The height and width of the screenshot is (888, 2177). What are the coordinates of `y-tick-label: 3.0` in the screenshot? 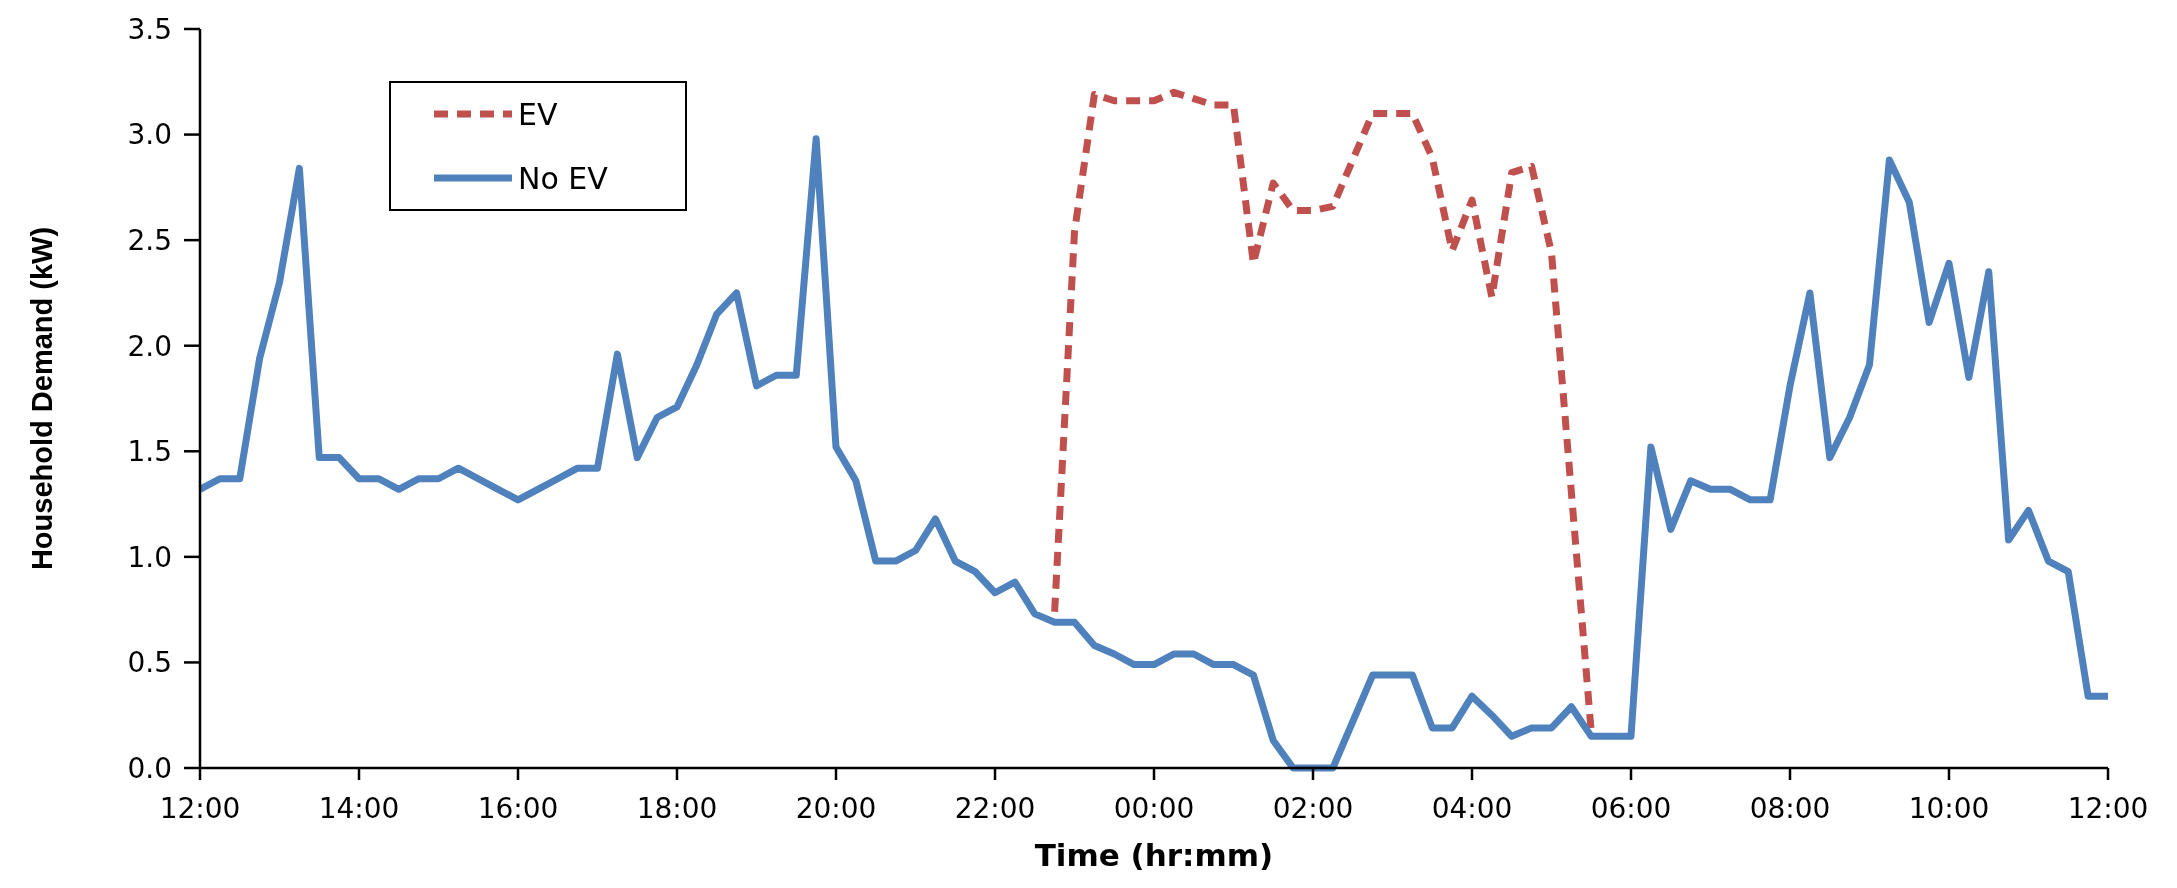 It's located at (149, 135).